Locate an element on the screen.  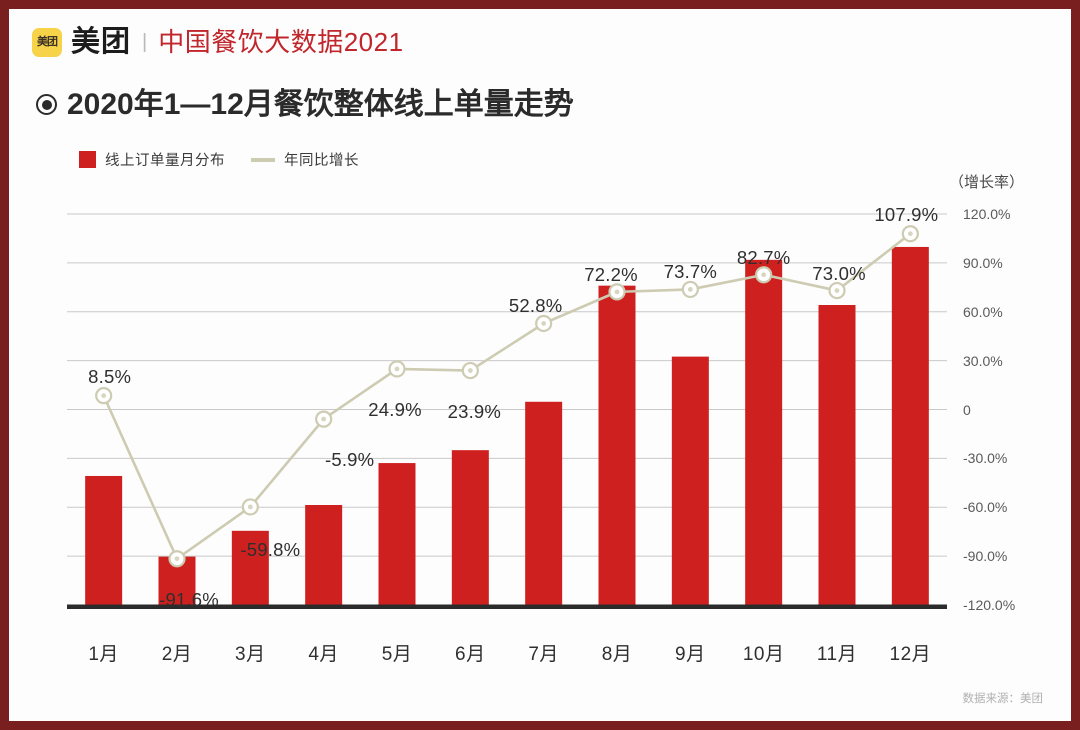
x-axis-label-2月: 2月 is located at coordinates (177, 654).